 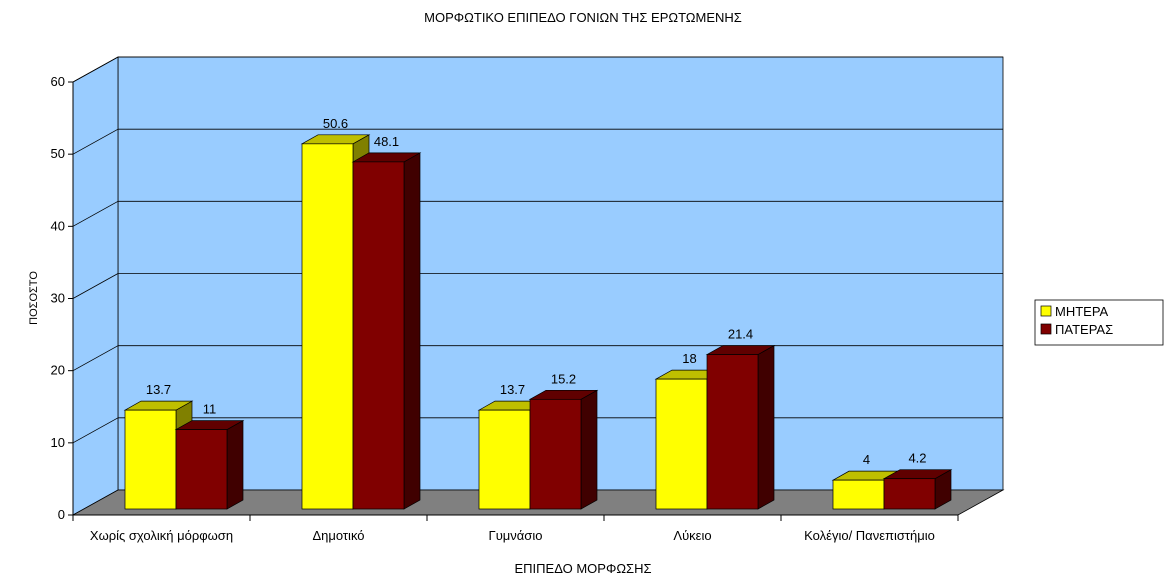 I want to click on data-label: 15.2, so click(x=563, y=378).